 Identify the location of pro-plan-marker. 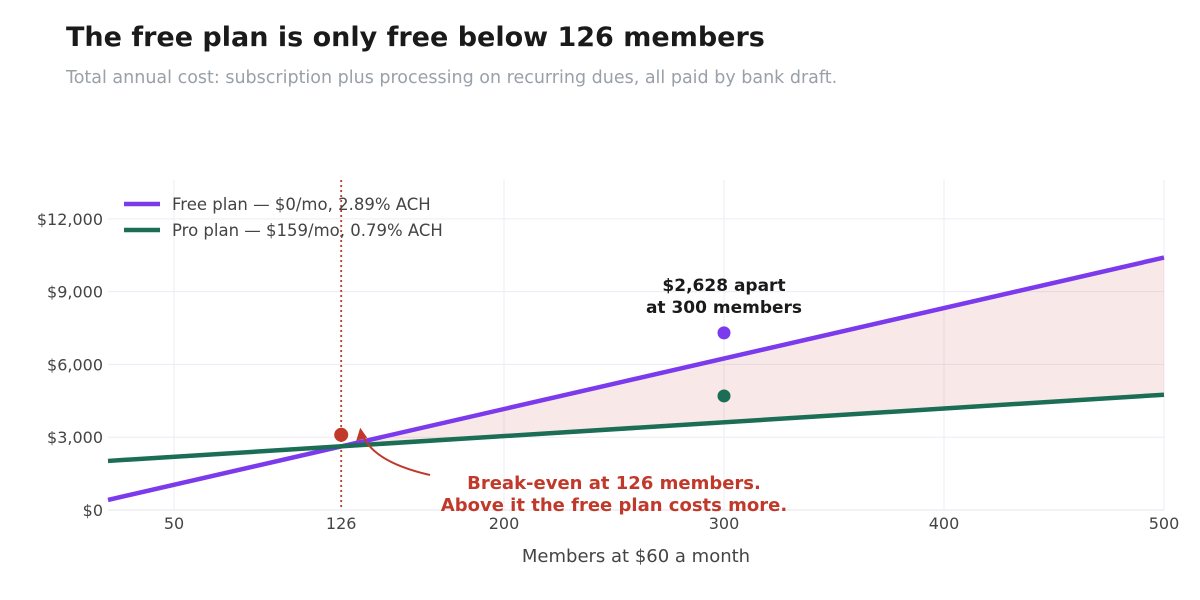
(724, 396).